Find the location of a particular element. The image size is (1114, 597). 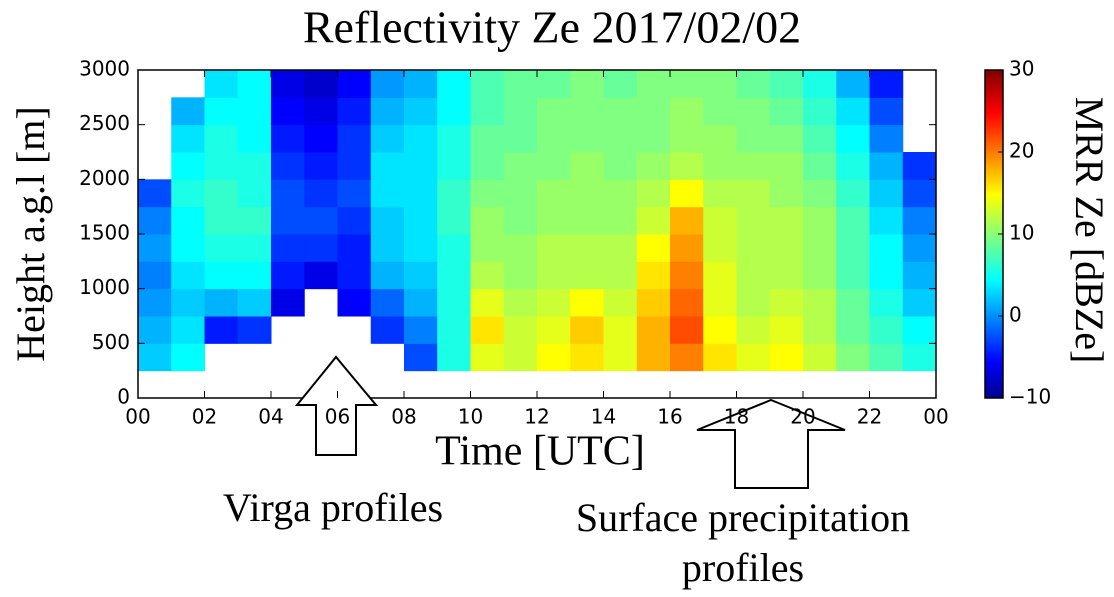

annotation: profiles is located at coordinates (743, 567).